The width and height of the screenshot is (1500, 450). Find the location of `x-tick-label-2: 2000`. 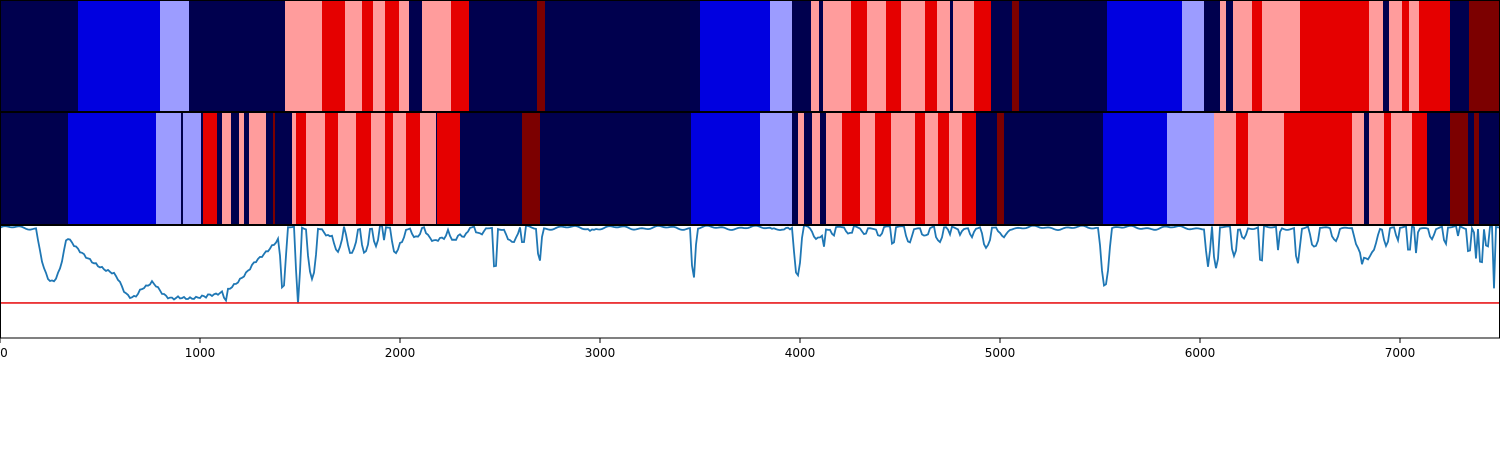

x-tick-label-2: 2000 is located at coordinates (400, 353).